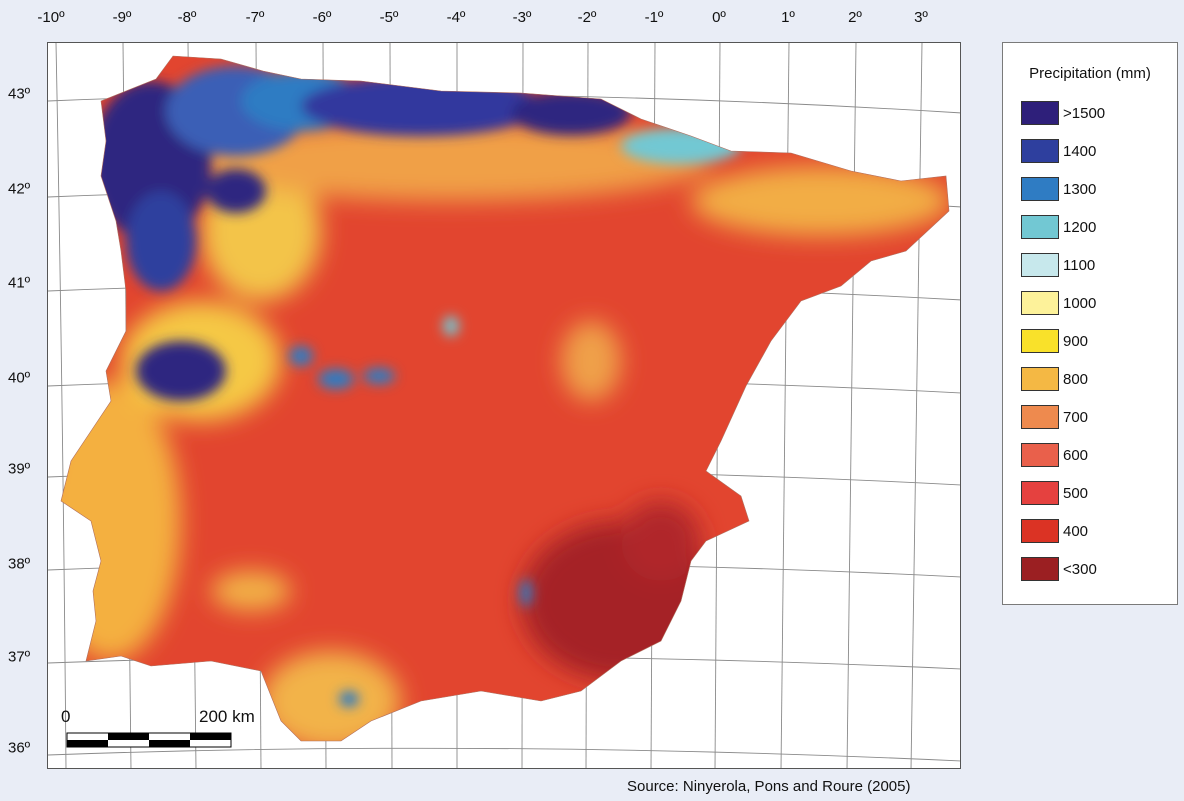 This screenshot has width=1184, height=801. What do you see at coordinates (921, 17) in the screenshot?
I see `longitude-label: 3º` at bounding box center [921, 17].